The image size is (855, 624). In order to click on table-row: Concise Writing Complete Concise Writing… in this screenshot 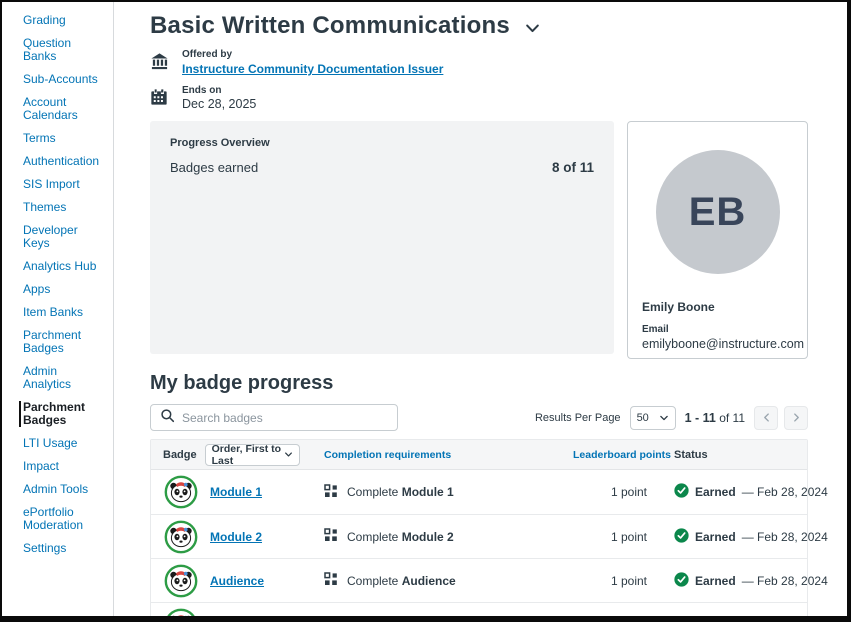, I will do `click(479, 609)`.